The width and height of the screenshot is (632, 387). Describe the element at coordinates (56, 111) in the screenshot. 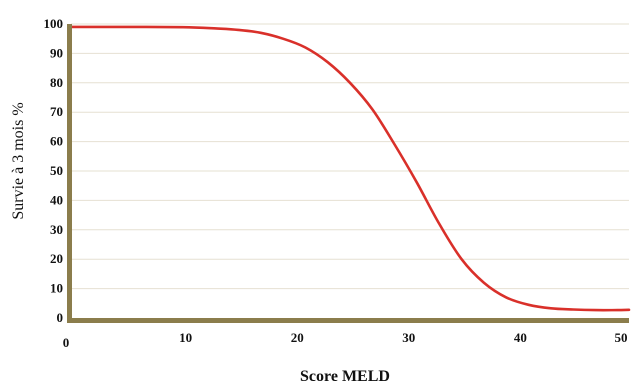

I see `y-tick-label-70: 70` at that location.